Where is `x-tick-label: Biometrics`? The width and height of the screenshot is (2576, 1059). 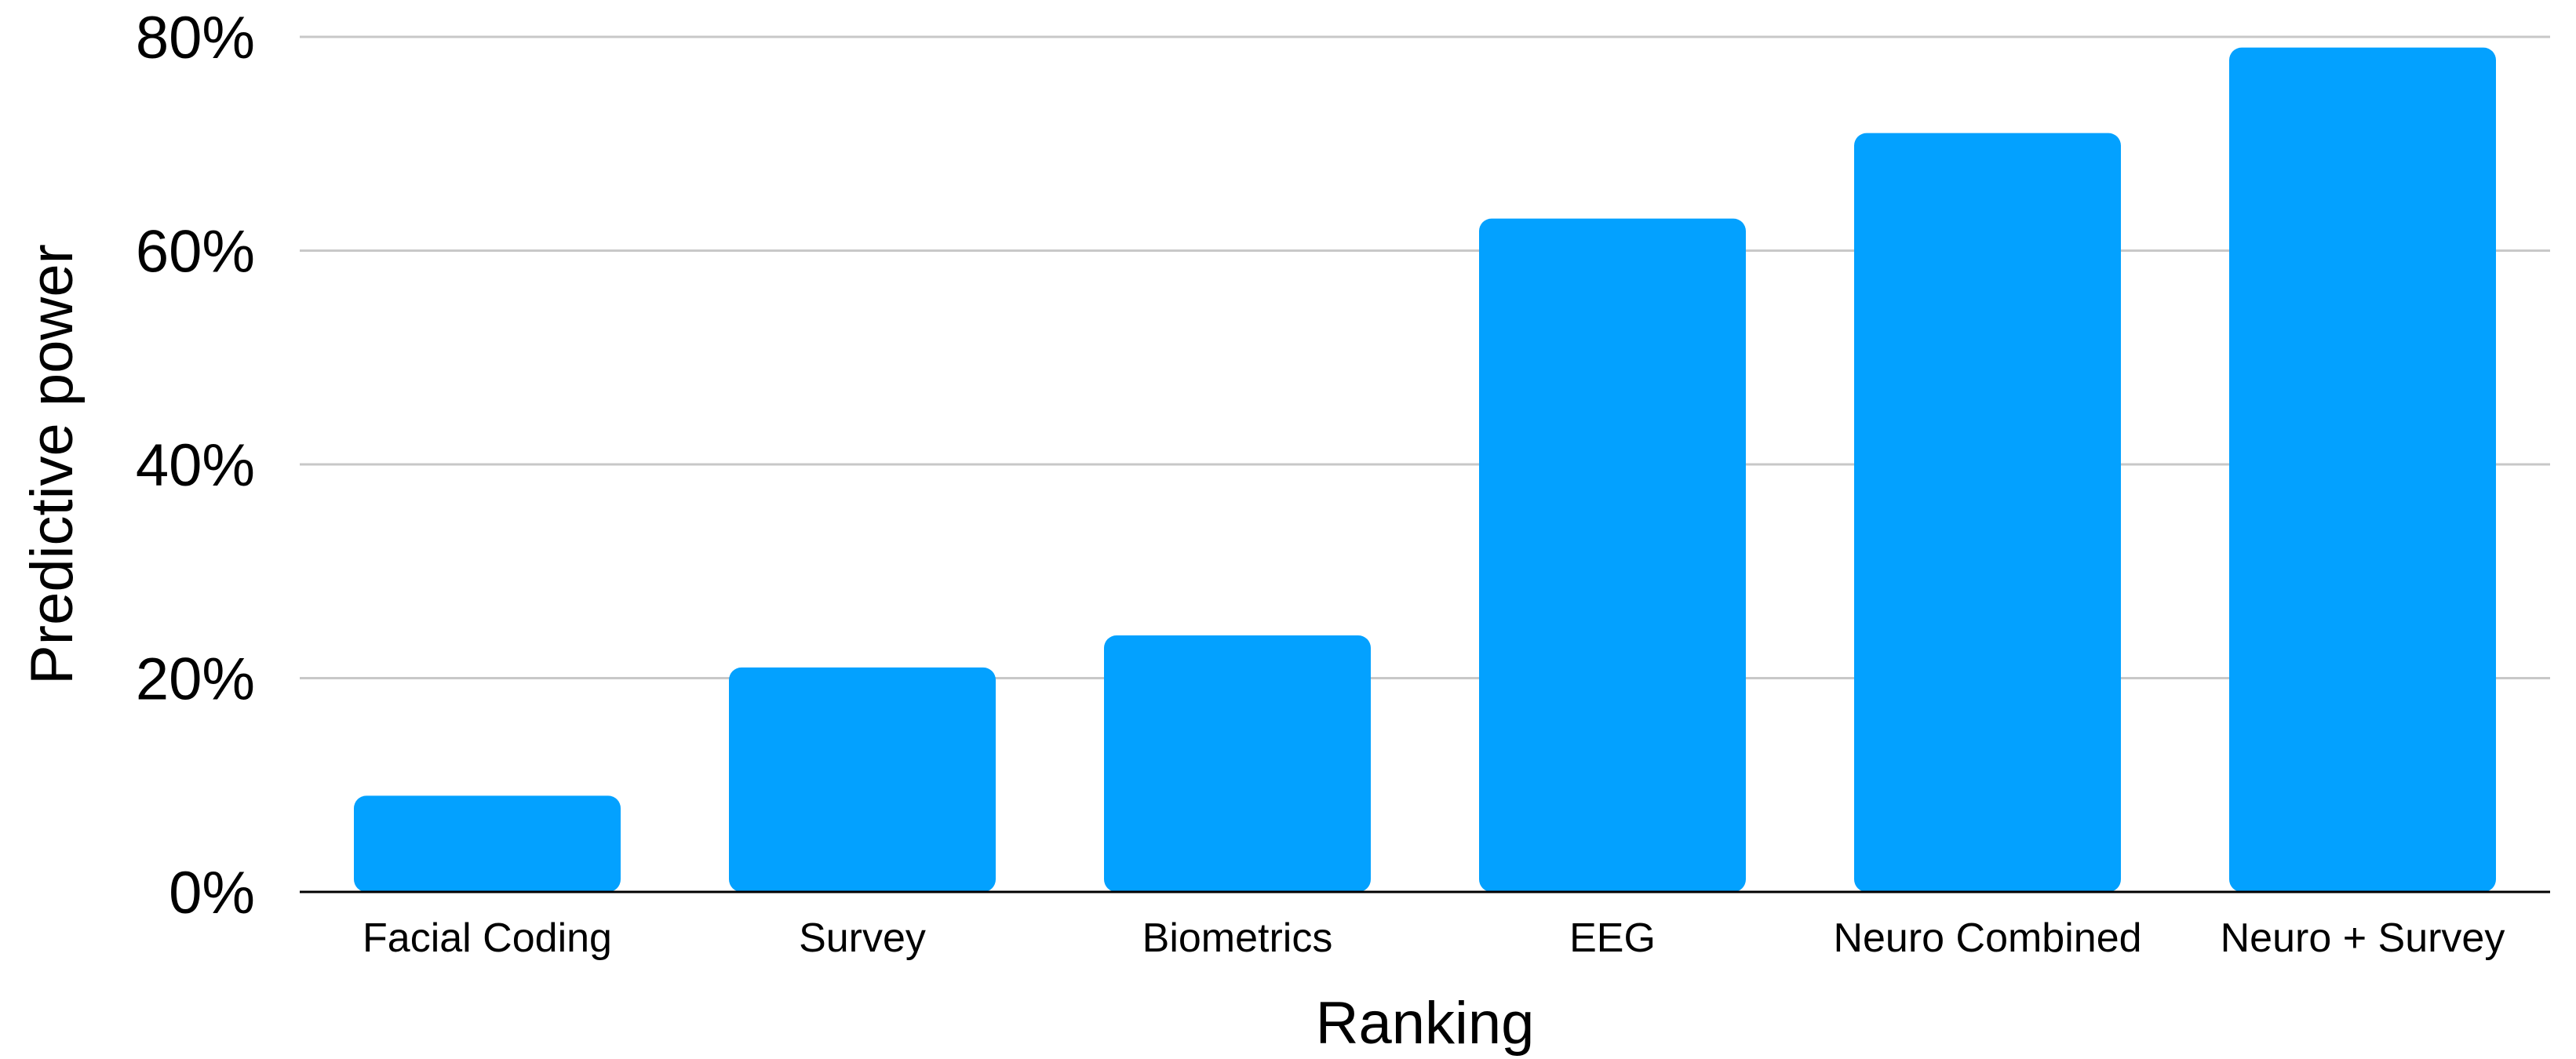
x-tick-label: Biometrics is located at coordinates (1237, 938).